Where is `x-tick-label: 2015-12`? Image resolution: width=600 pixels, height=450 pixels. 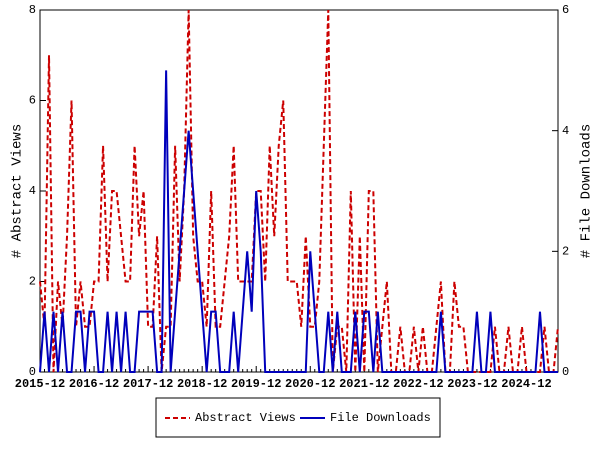
x-tick-label: 2015-12 is located at coordinates (40, 384).